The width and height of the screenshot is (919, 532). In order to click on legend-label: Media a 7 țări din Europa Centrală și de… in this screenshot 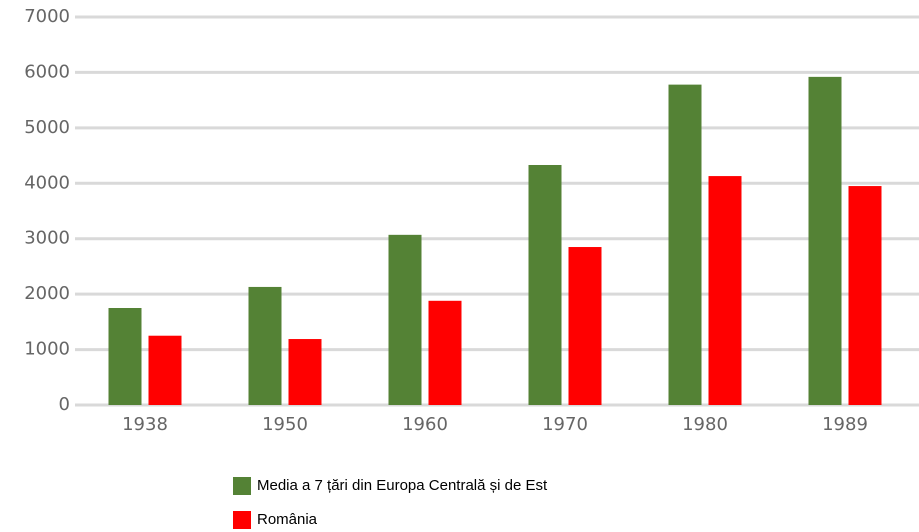, I will do `click(402, 485)`.